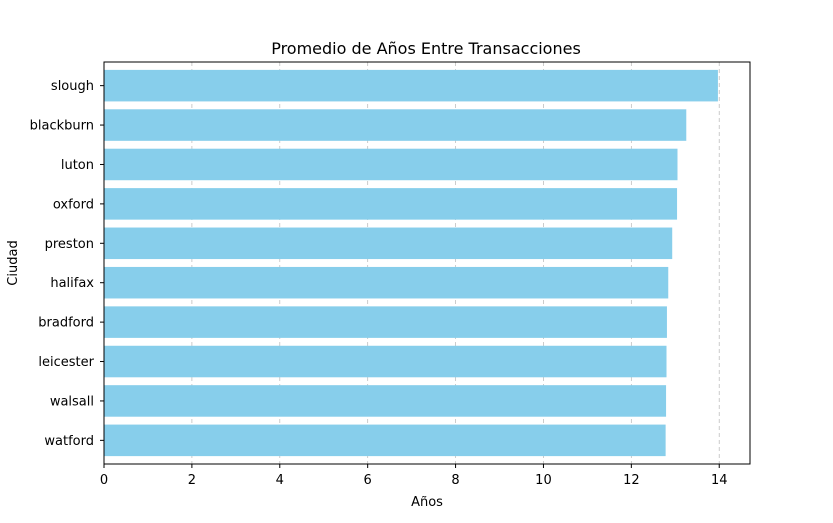 This screenshot has height=523, width=833. What do you see at coordinates (104, 480) in the screenshot?
I see `x-tick-label: 0` at bounding box center [104, 480].